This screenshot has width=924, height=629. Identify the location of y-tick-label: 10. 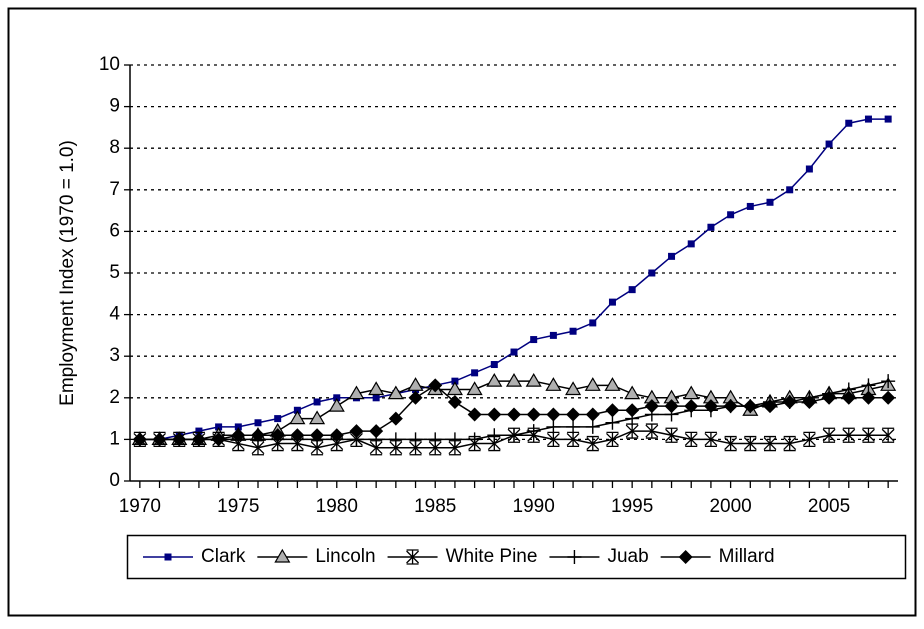
(109, 64).